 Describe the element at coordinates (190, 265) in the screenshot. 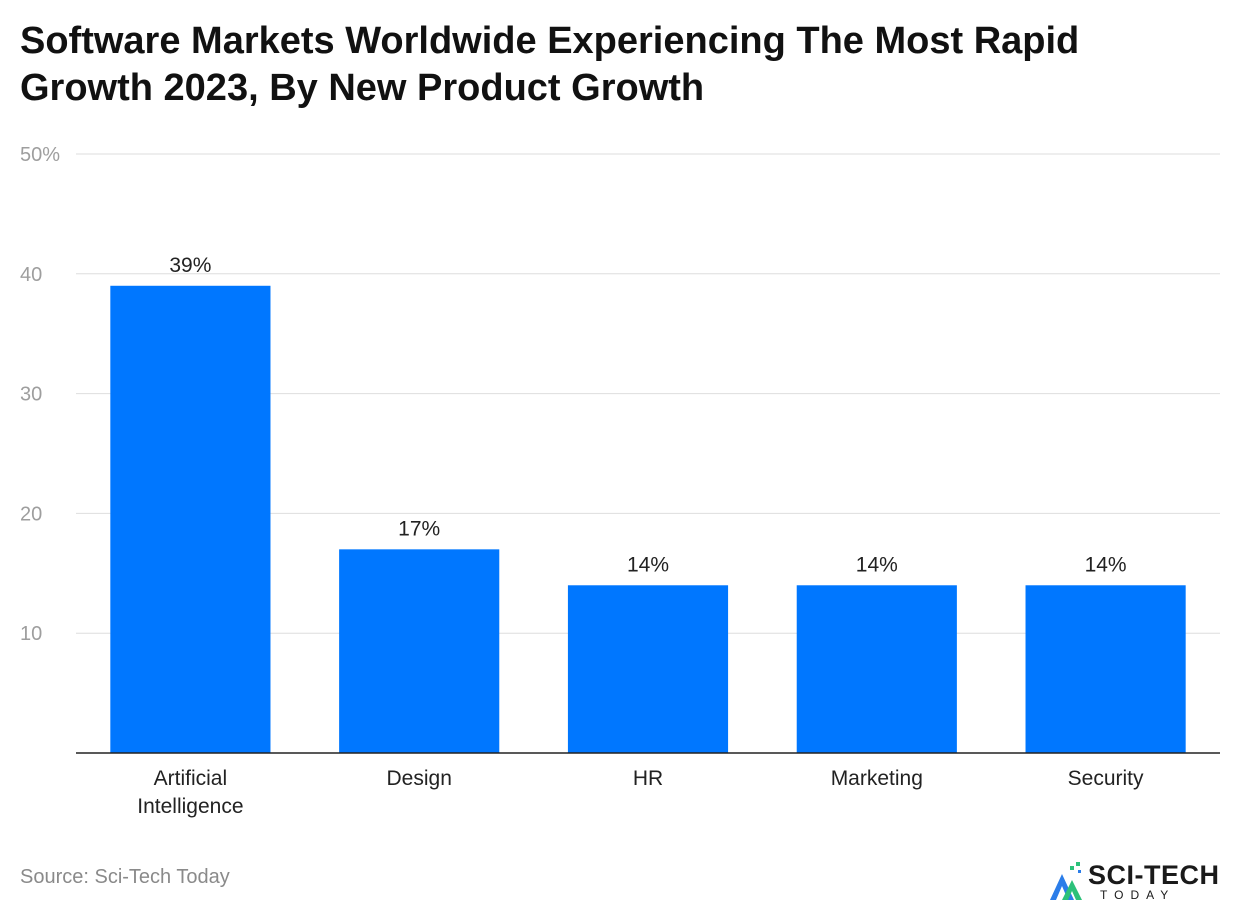

I see `data-label-0: 39%` at that location.